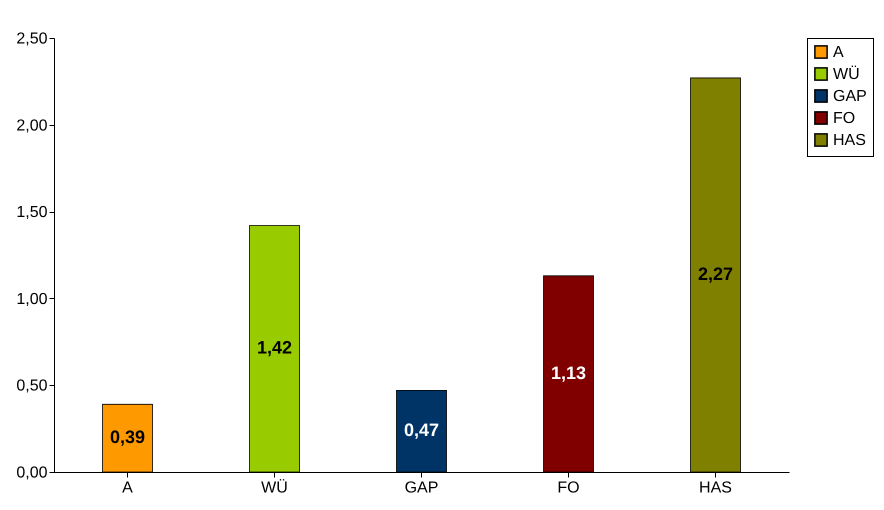  What do you see at coordinates (844, 118) in the screenshot?
I see `legend-label: FO` at bounding box center [844, 118].